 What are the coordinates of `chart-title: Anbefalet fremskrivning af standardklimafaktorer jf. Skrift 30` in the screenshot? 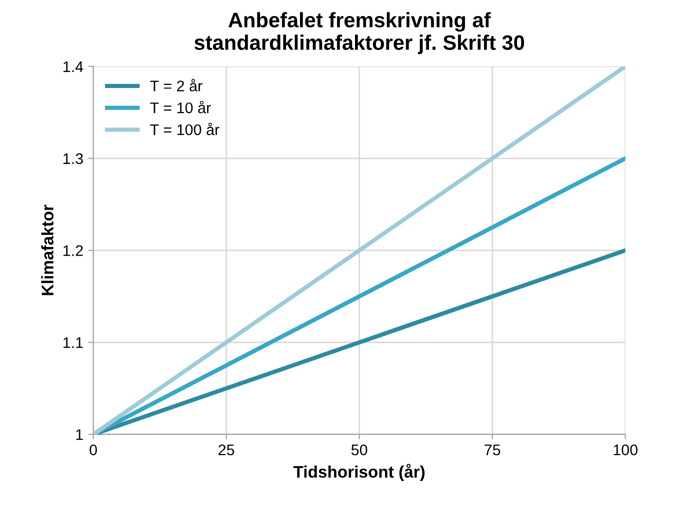 It's located at (359, 33).